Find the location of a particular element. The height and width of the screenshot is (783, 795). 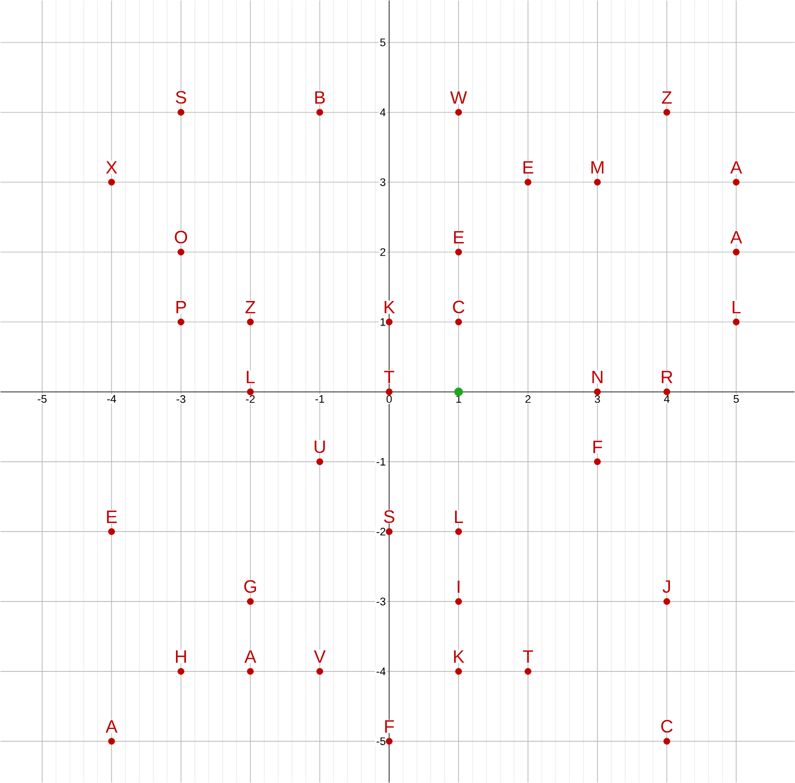

y-tick-label: -4 is located at coordinates (381, 672).